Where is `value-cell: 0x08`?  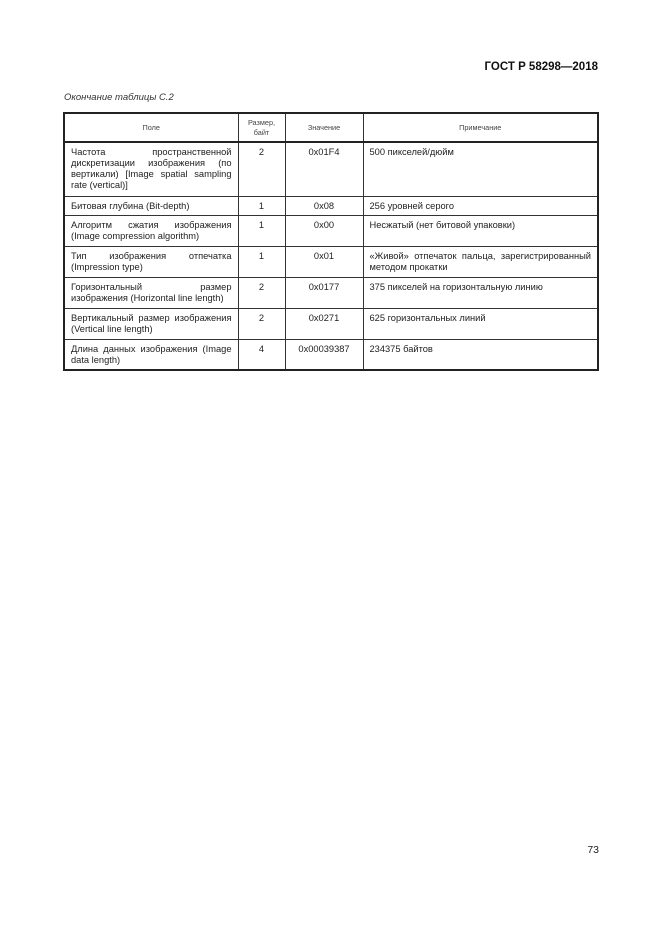 value-cell: 0x08 is located at coordinates (324, 205).